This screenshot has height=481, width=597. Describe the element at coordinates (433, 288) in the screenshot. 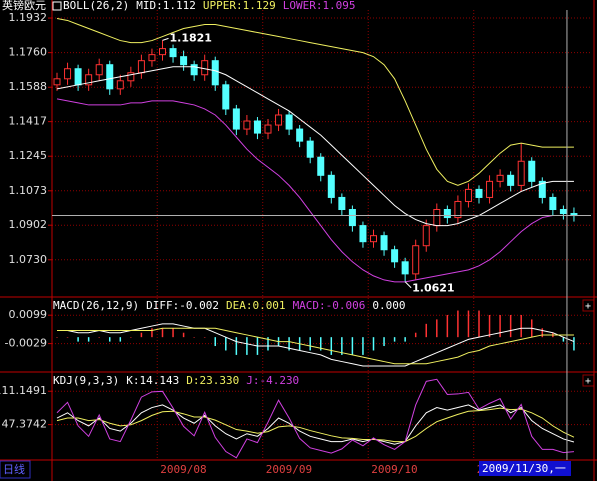

I see `low-label: 1.0621` at that location.